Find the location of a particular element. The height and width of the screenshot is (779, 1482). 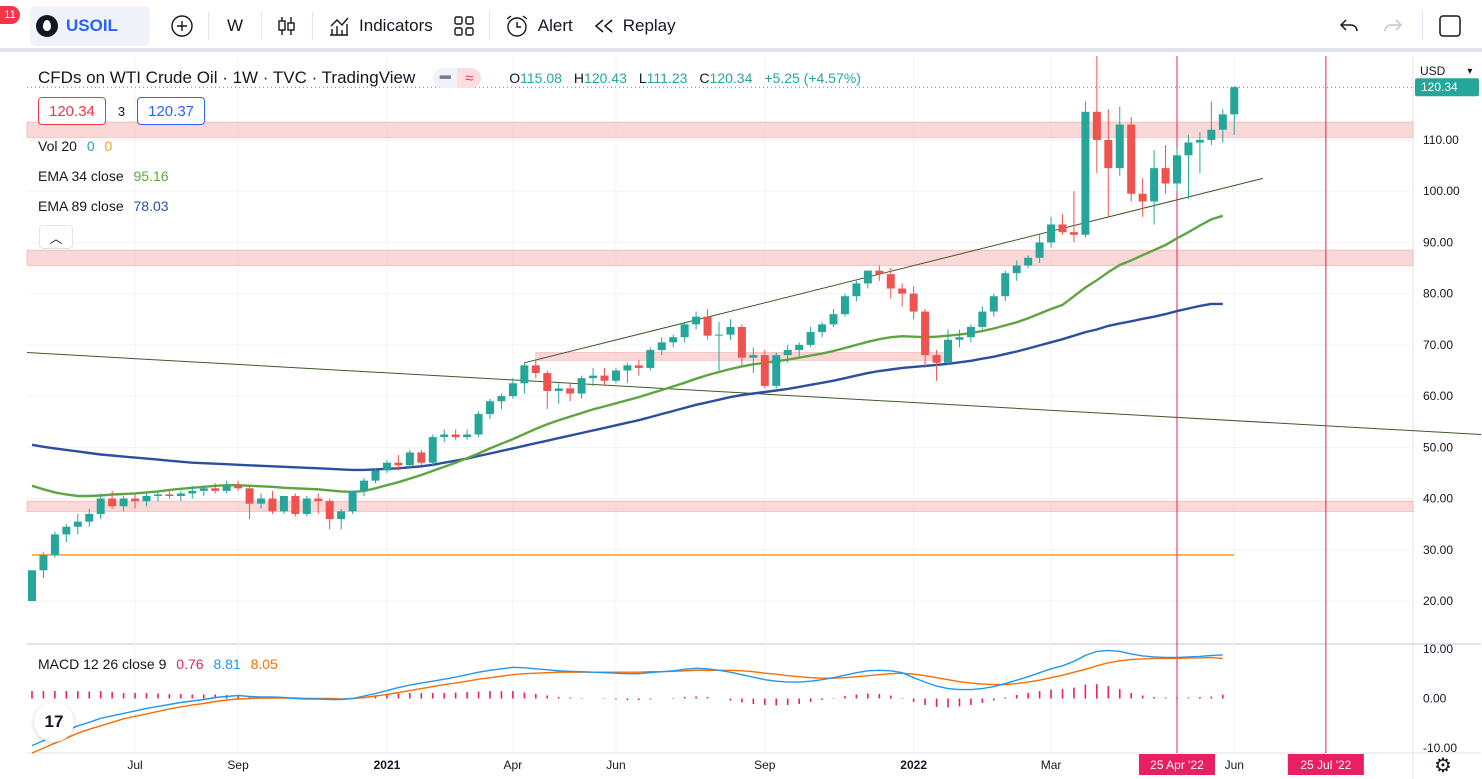

price-tick-label: 50.00 is located at coordinates (1438, 447).